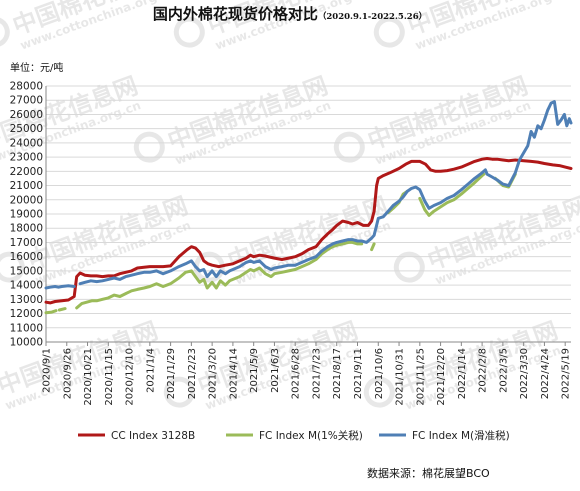 Image resolution: width=580 pixels, height=491 pixels. What do you see at coordinates (316, 373) in the screenshot?
I see `x-tick-label: 2021/7/23` at bounding box center [316, 373].